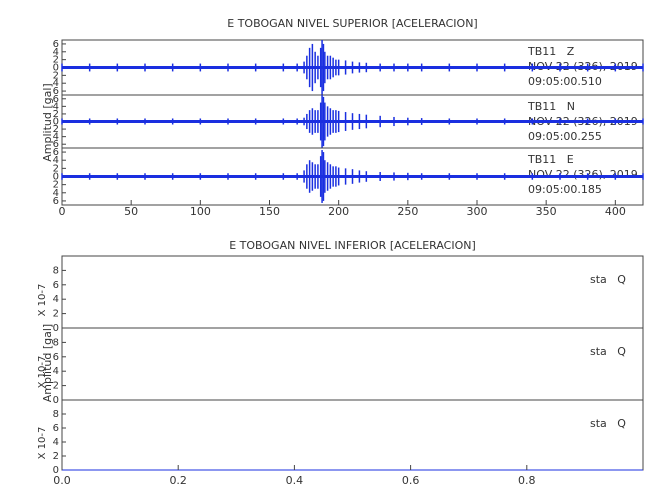  Describe the element at coordinates (407, 211) in the screenshot. I see `x-tick-label: 250` at that location.